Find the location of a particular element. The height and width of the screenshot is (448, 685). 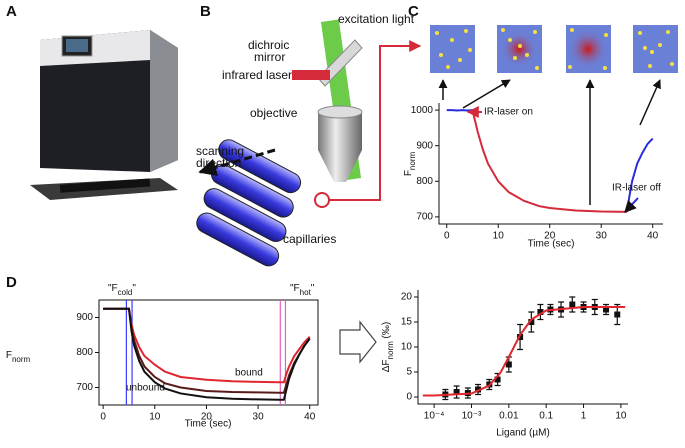

panel-label: D is located at coordinates (11, 282).